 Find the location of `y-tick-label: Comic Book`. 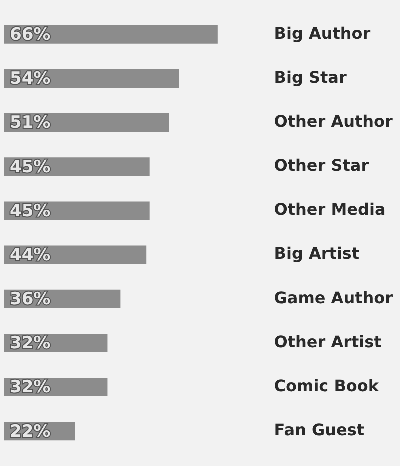

y-tick-label: Comic Book is located at coordinates (327, 386).